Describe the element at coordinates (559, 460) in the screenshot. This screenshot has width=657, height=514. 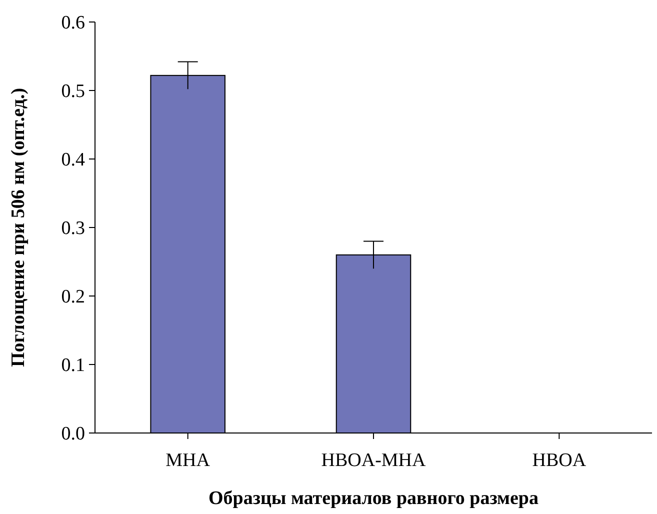
I see `x-tick-label: HBOA` at that location.